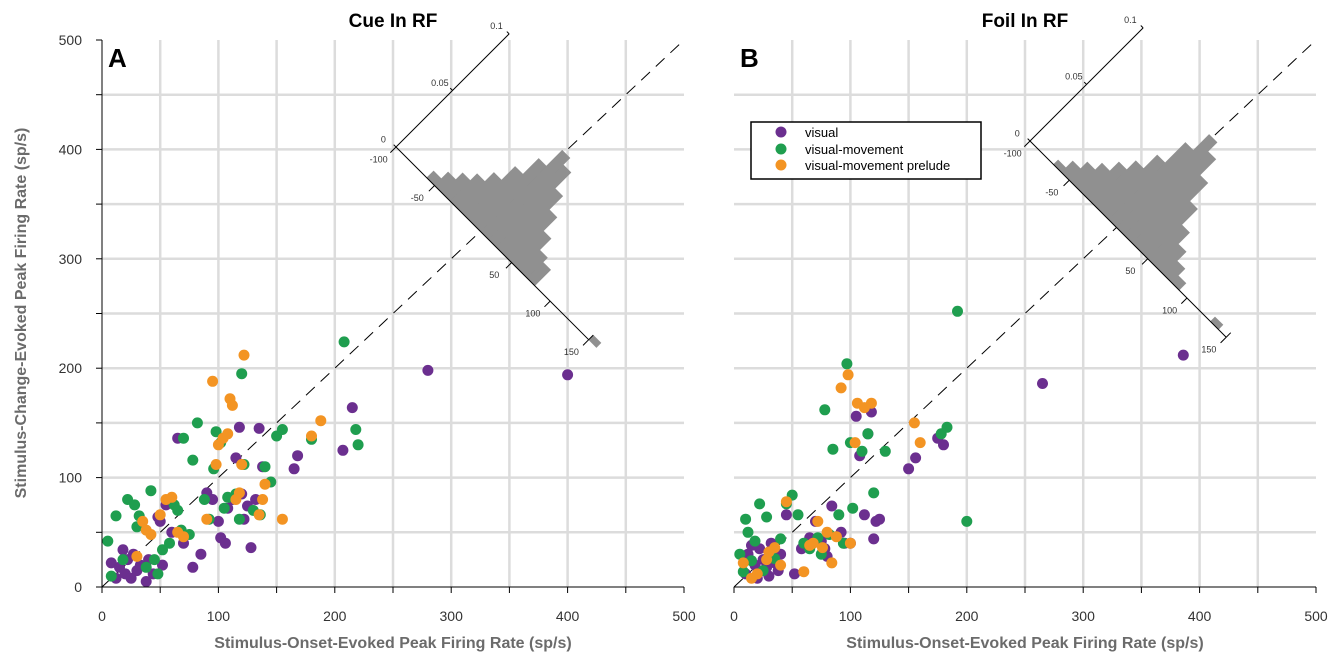 The width and height of the screenshot is (1344, 656). I want to click on histogram-count-axis, so click(1086, 84).